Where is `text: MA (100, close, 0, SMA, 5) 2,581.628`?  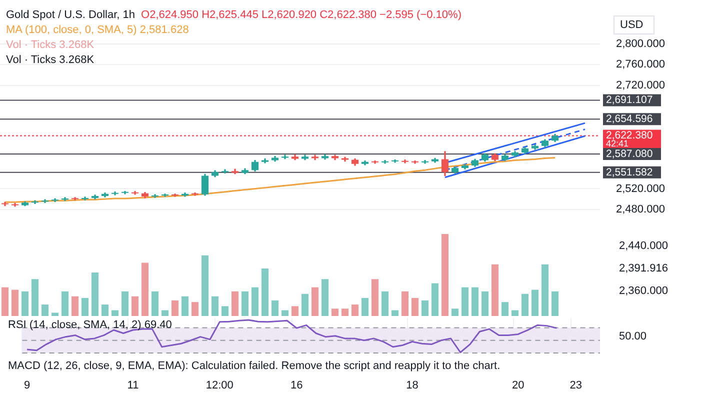 text: MA (100, close, 0, SMA, 5) 2,581.628 is located at coordinates (98, 30).